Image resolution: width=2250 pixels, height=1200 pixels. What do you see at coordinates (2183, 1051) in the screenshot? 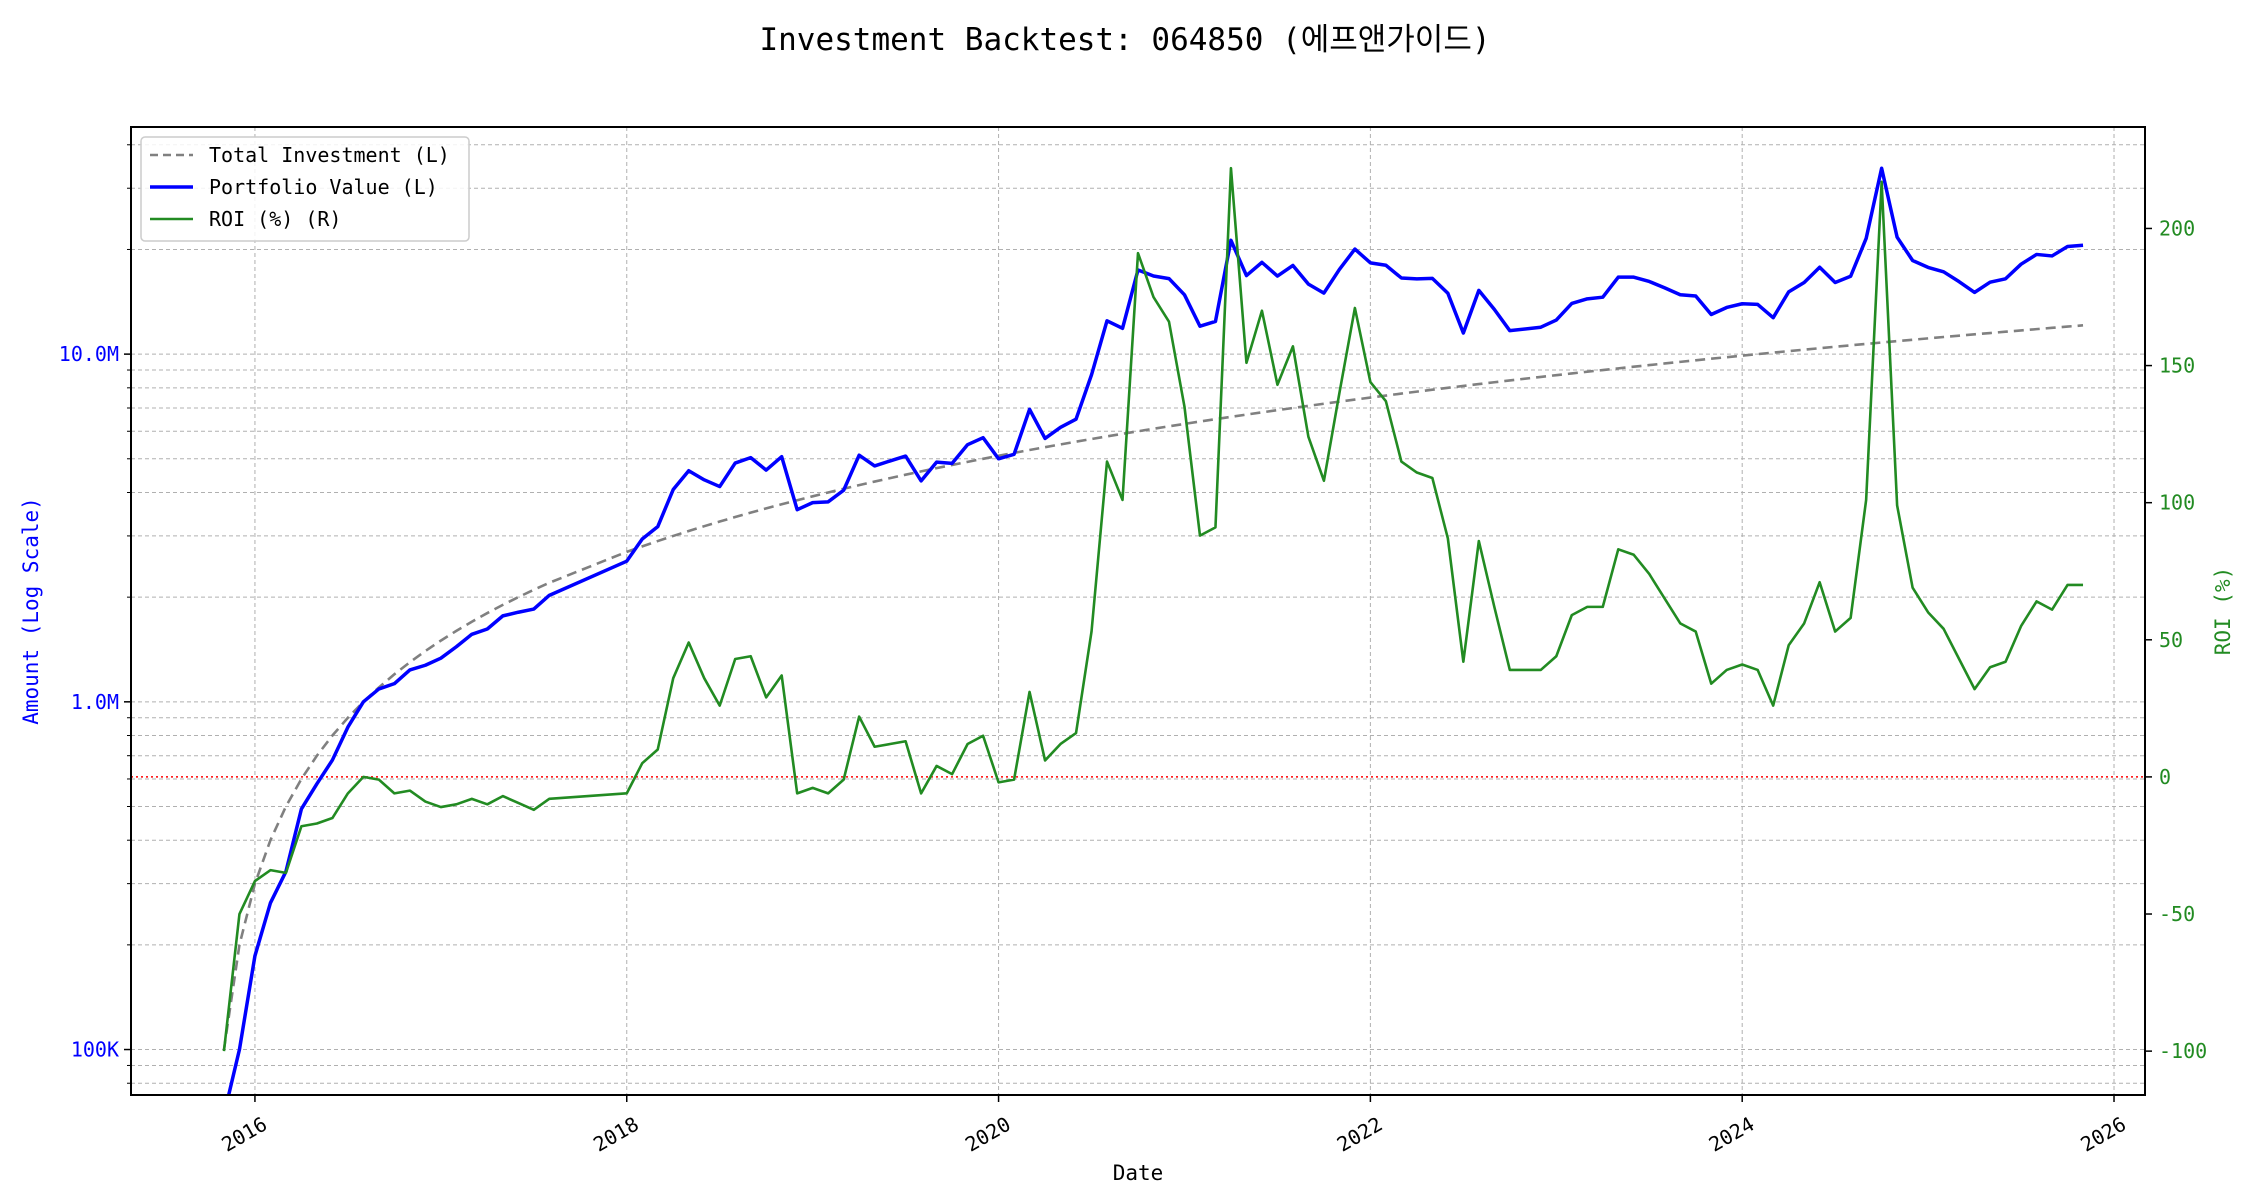
I see `y-tick-label-right: -100` at bounding box center [2183, 1051].